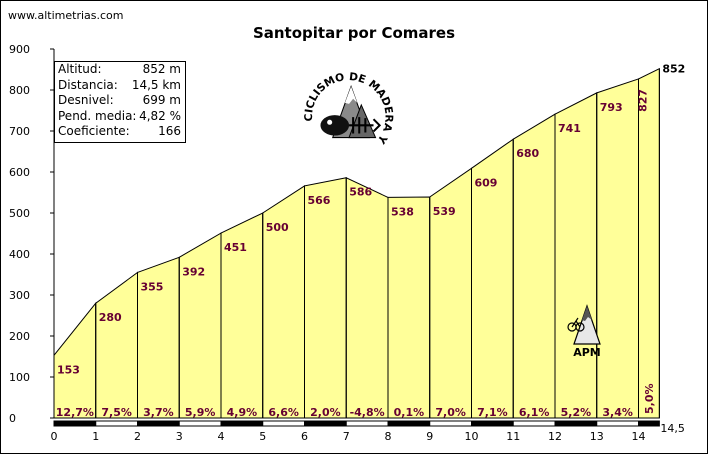  Describe the element at coordinates (193, 271) in the screenshot. I see `altitude-label: 392` at that location.